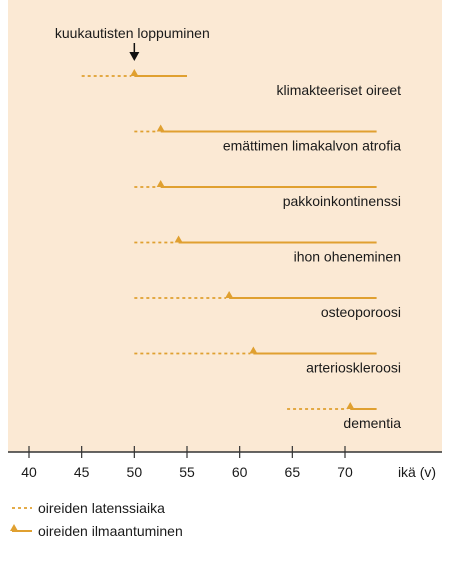 This screenshot has height=565, width=457. I want to click on row-3: ihon oheneminen, so click(267, 250).